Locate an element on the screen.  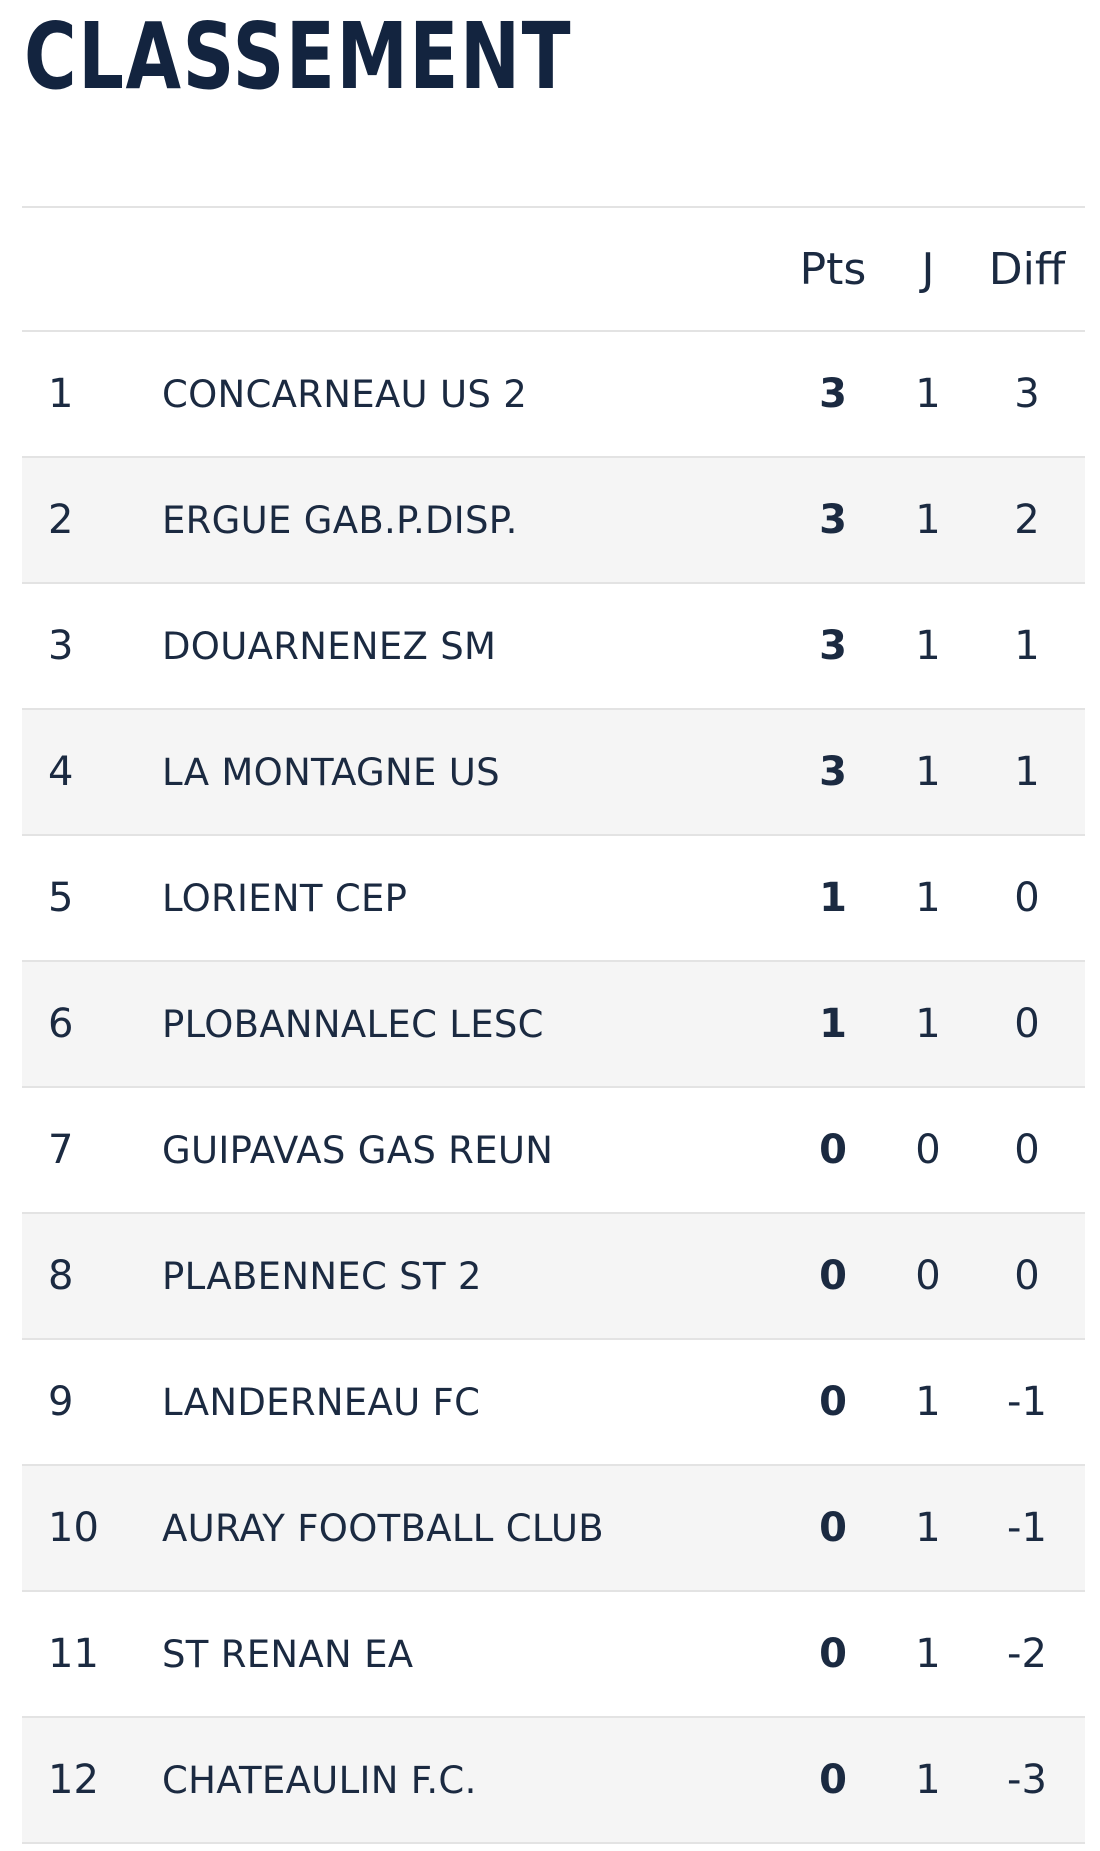
team-name-cell: LA MONTAGNE US is located at coordinates (331, 772).